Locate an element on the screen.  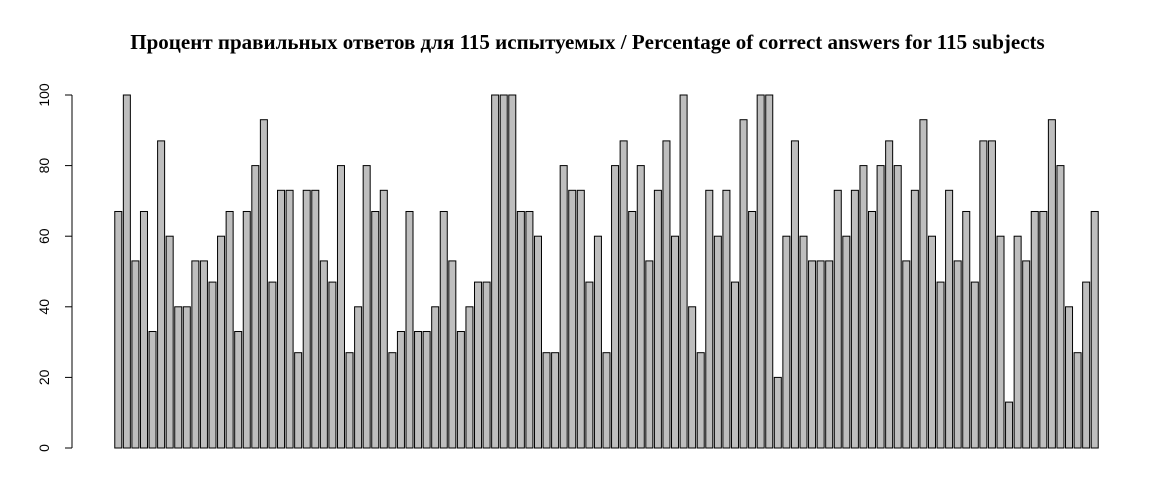
y-tick-label: 100 is located at coordinates (44, 95).